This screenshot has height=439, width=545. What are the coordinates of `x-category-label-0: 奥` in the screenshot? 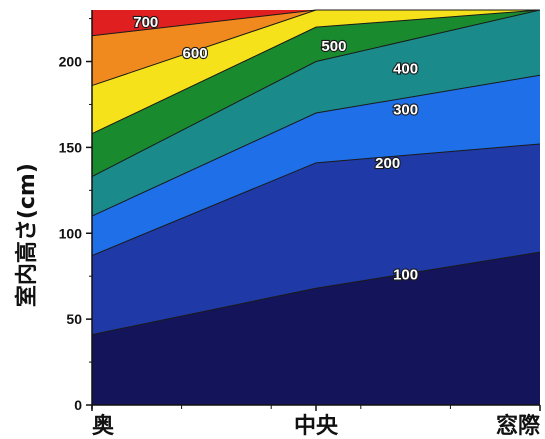 It's located at (103, 426).